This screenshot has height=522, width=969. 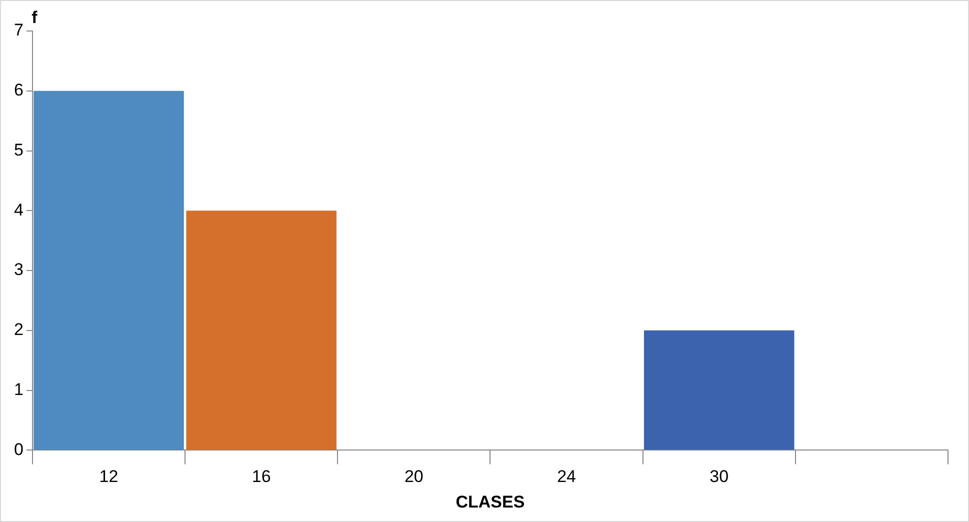 What do you see at coordinates (414, 476) in the screenshot?
I see `x-tick-label: 20` at bounding box center [414, 476].